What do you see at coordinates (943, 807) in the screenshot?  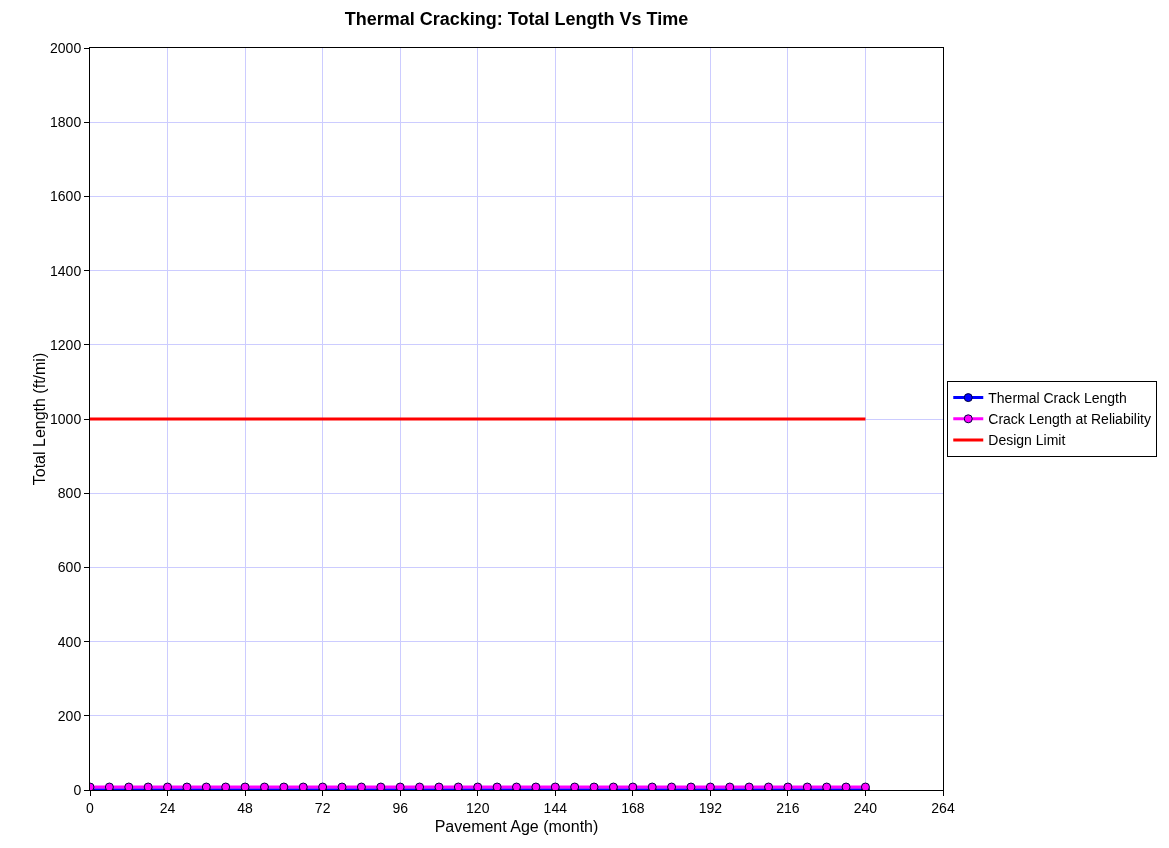 I see `x-tick-label: 264` at bounding box center [943, 807].